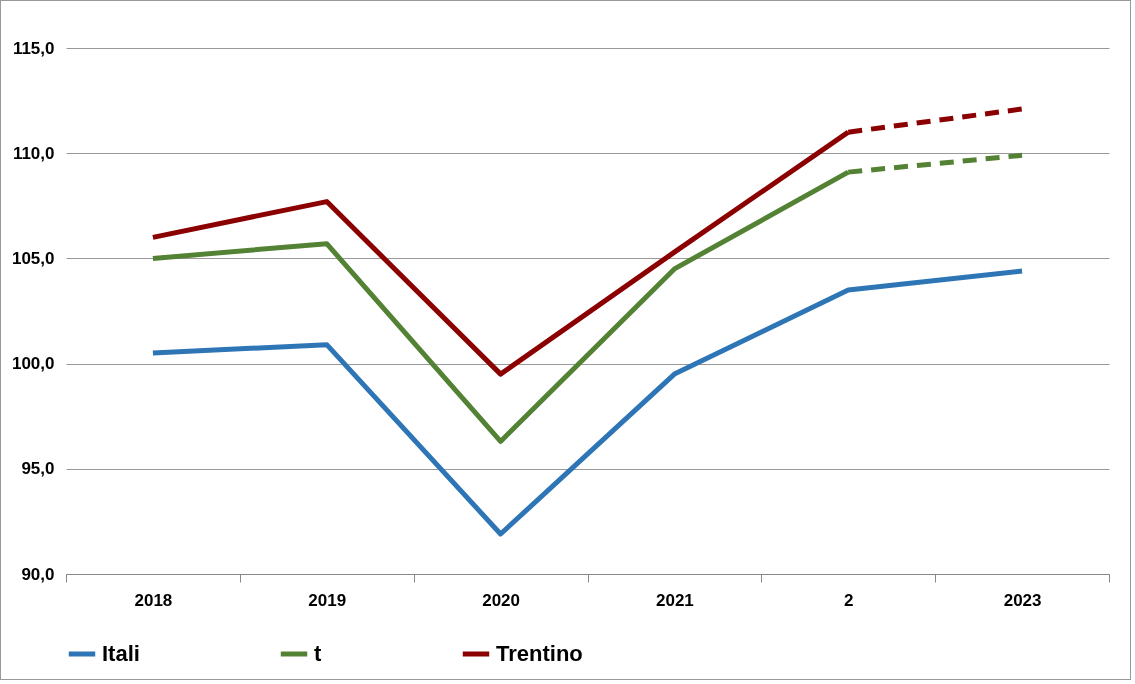  Describe the element at coordinates (849, 600) in the screenshot. I see `x-tick-label: 2` at that location.